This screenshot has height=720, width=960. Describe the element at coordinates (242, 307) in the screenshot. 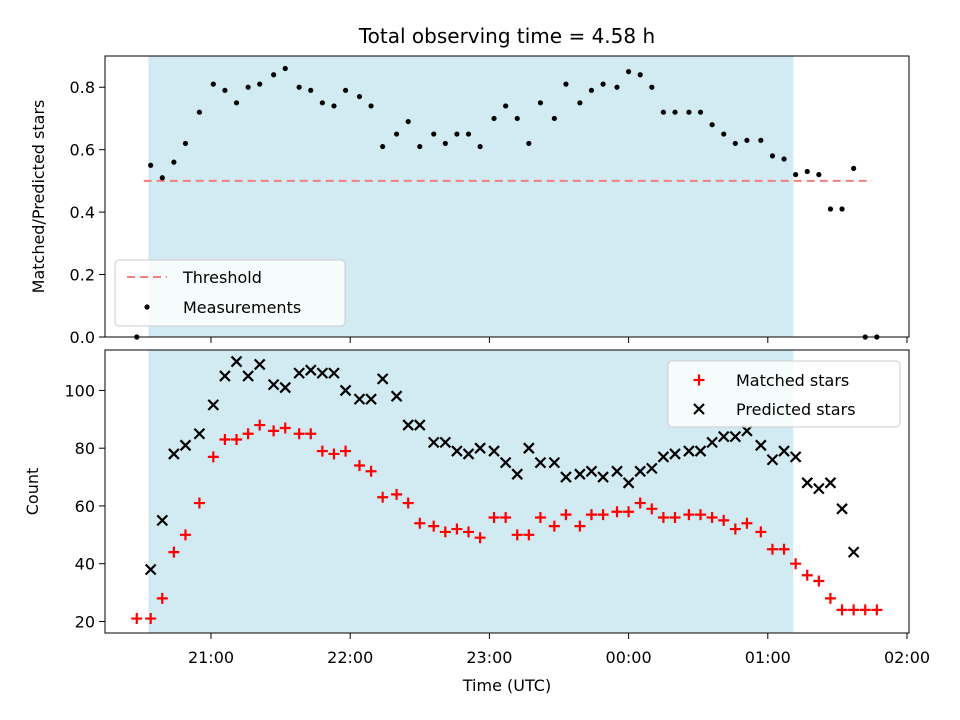

I see `legend-measurement-label: Measurements` at that location.